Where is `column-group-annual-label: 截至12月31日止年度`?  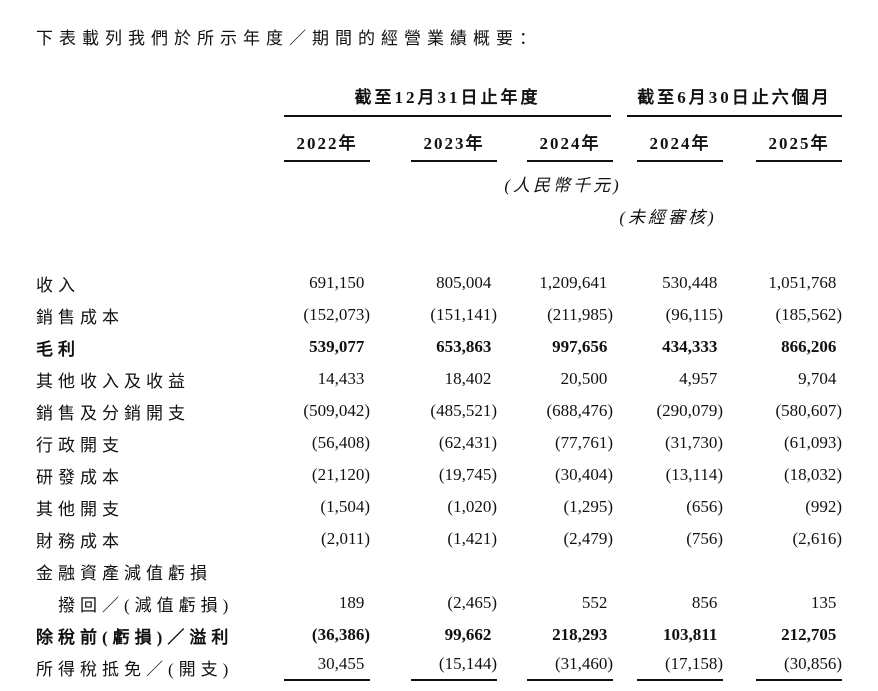
column-group-annual-label: 截至12月31日止年度 is located at coordinates (448, 100).